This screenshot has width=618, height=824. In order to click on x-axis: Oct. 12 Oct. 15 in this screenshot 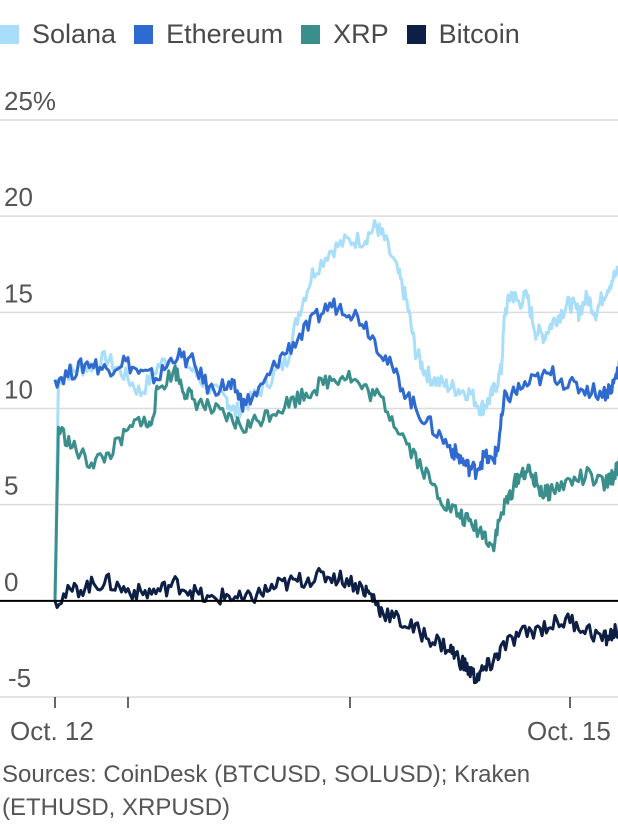, I will do `click(310, 721)`.